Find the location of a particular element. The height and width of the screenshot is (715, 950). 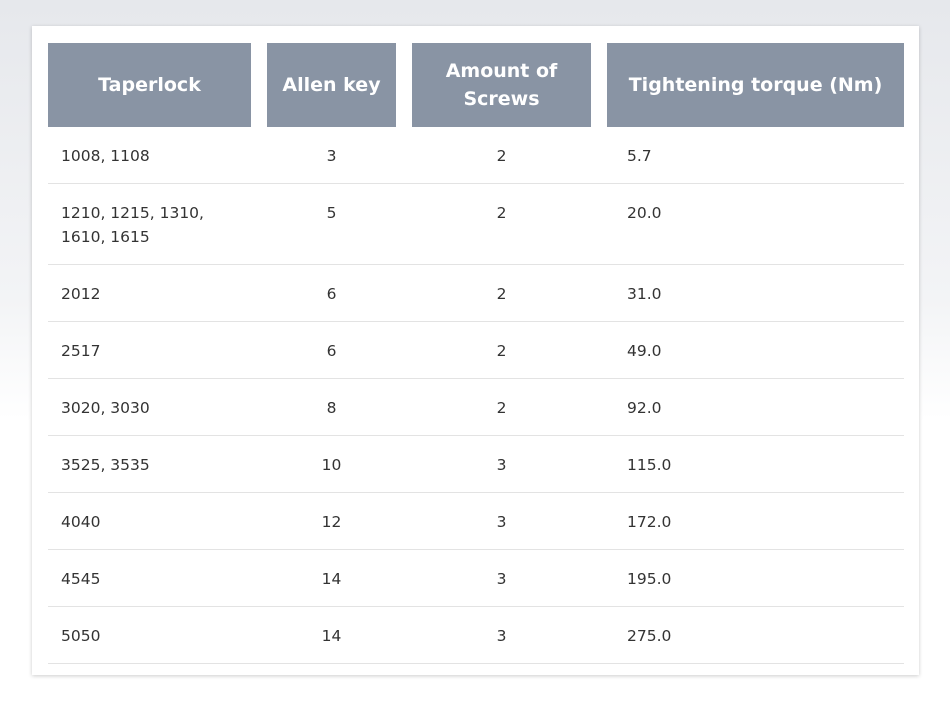

table-cell: 49.0 is located at coordinates (644, 351).